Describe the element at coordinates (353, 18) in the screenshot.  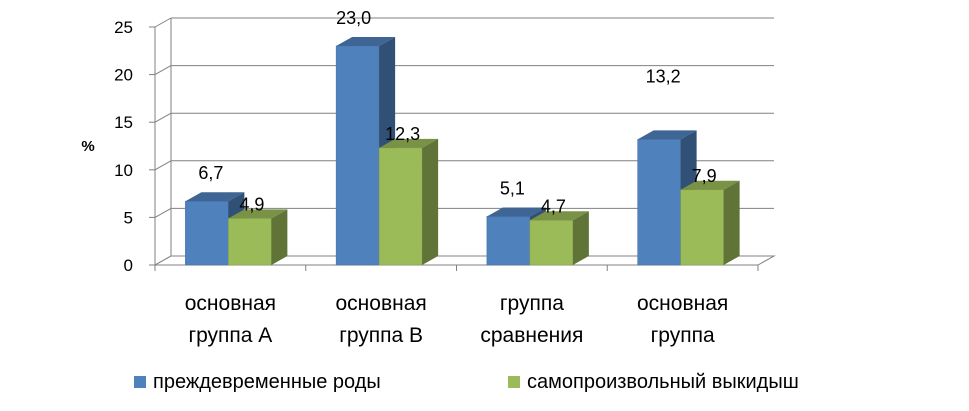
I see `data-label: 23,0` at that location.